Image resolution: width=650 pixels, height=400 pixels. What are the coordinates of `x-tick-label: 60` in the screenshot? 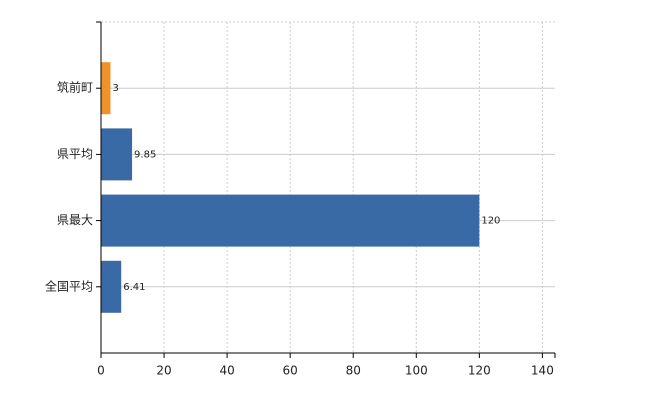 It's located at (290, 371).